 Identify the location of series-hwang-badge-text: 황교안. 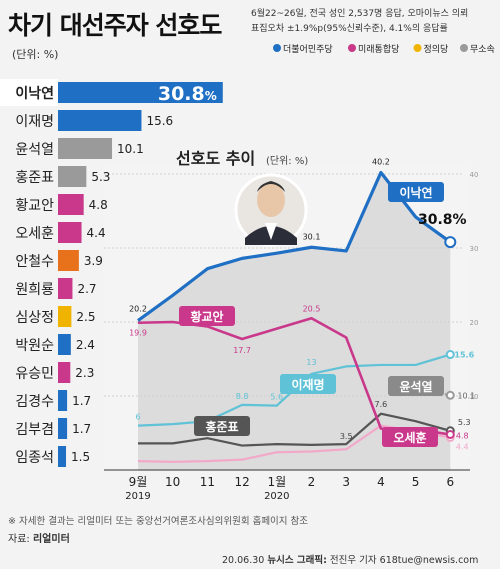
(206, 316).